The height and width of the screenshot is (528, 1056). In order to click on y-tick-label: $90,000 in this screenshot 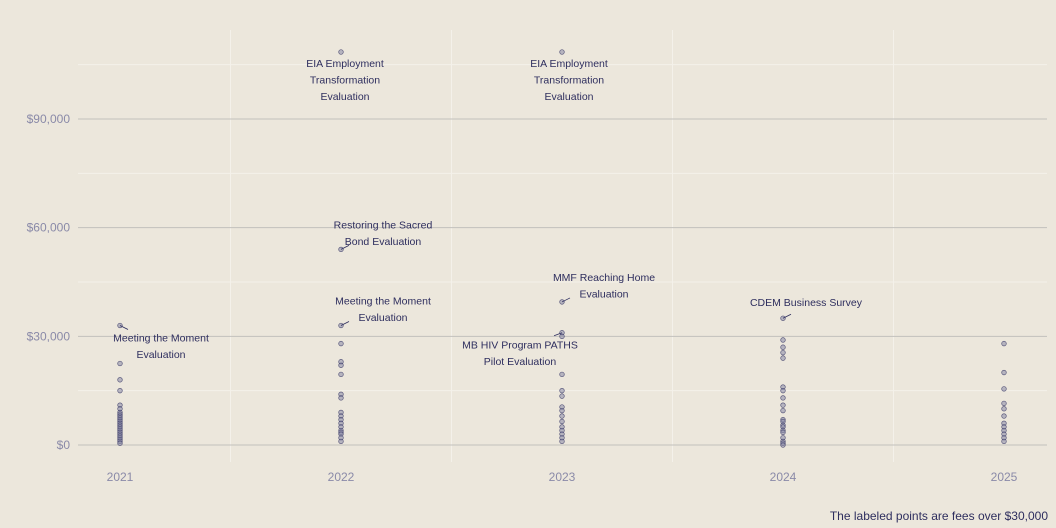, I will do `click(49, 119)`.